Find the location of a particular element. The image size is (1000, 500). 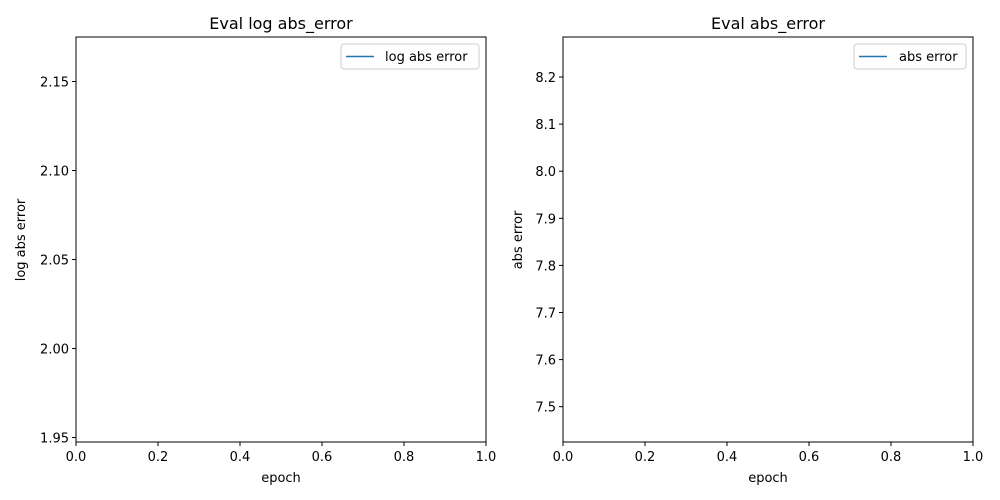

legend: abs error is located at coordinates (910, 56).